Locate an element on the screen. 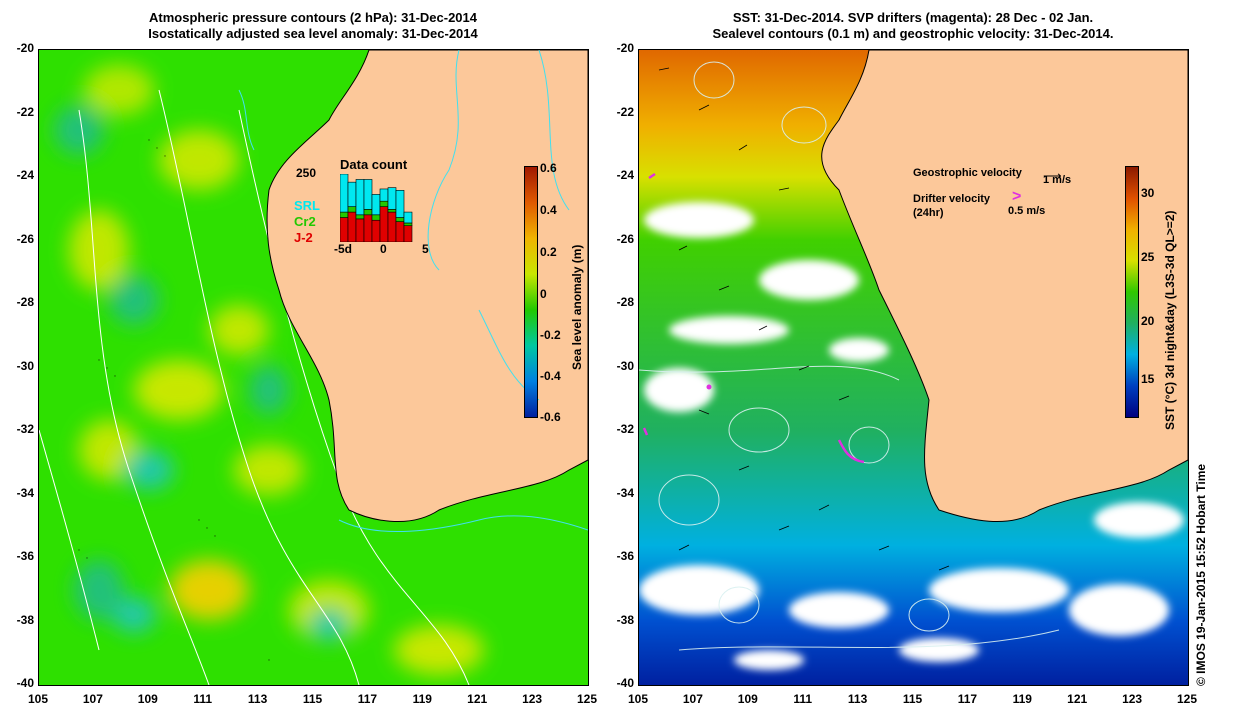  sst-colorbar is located at coordinates (1132, 292).